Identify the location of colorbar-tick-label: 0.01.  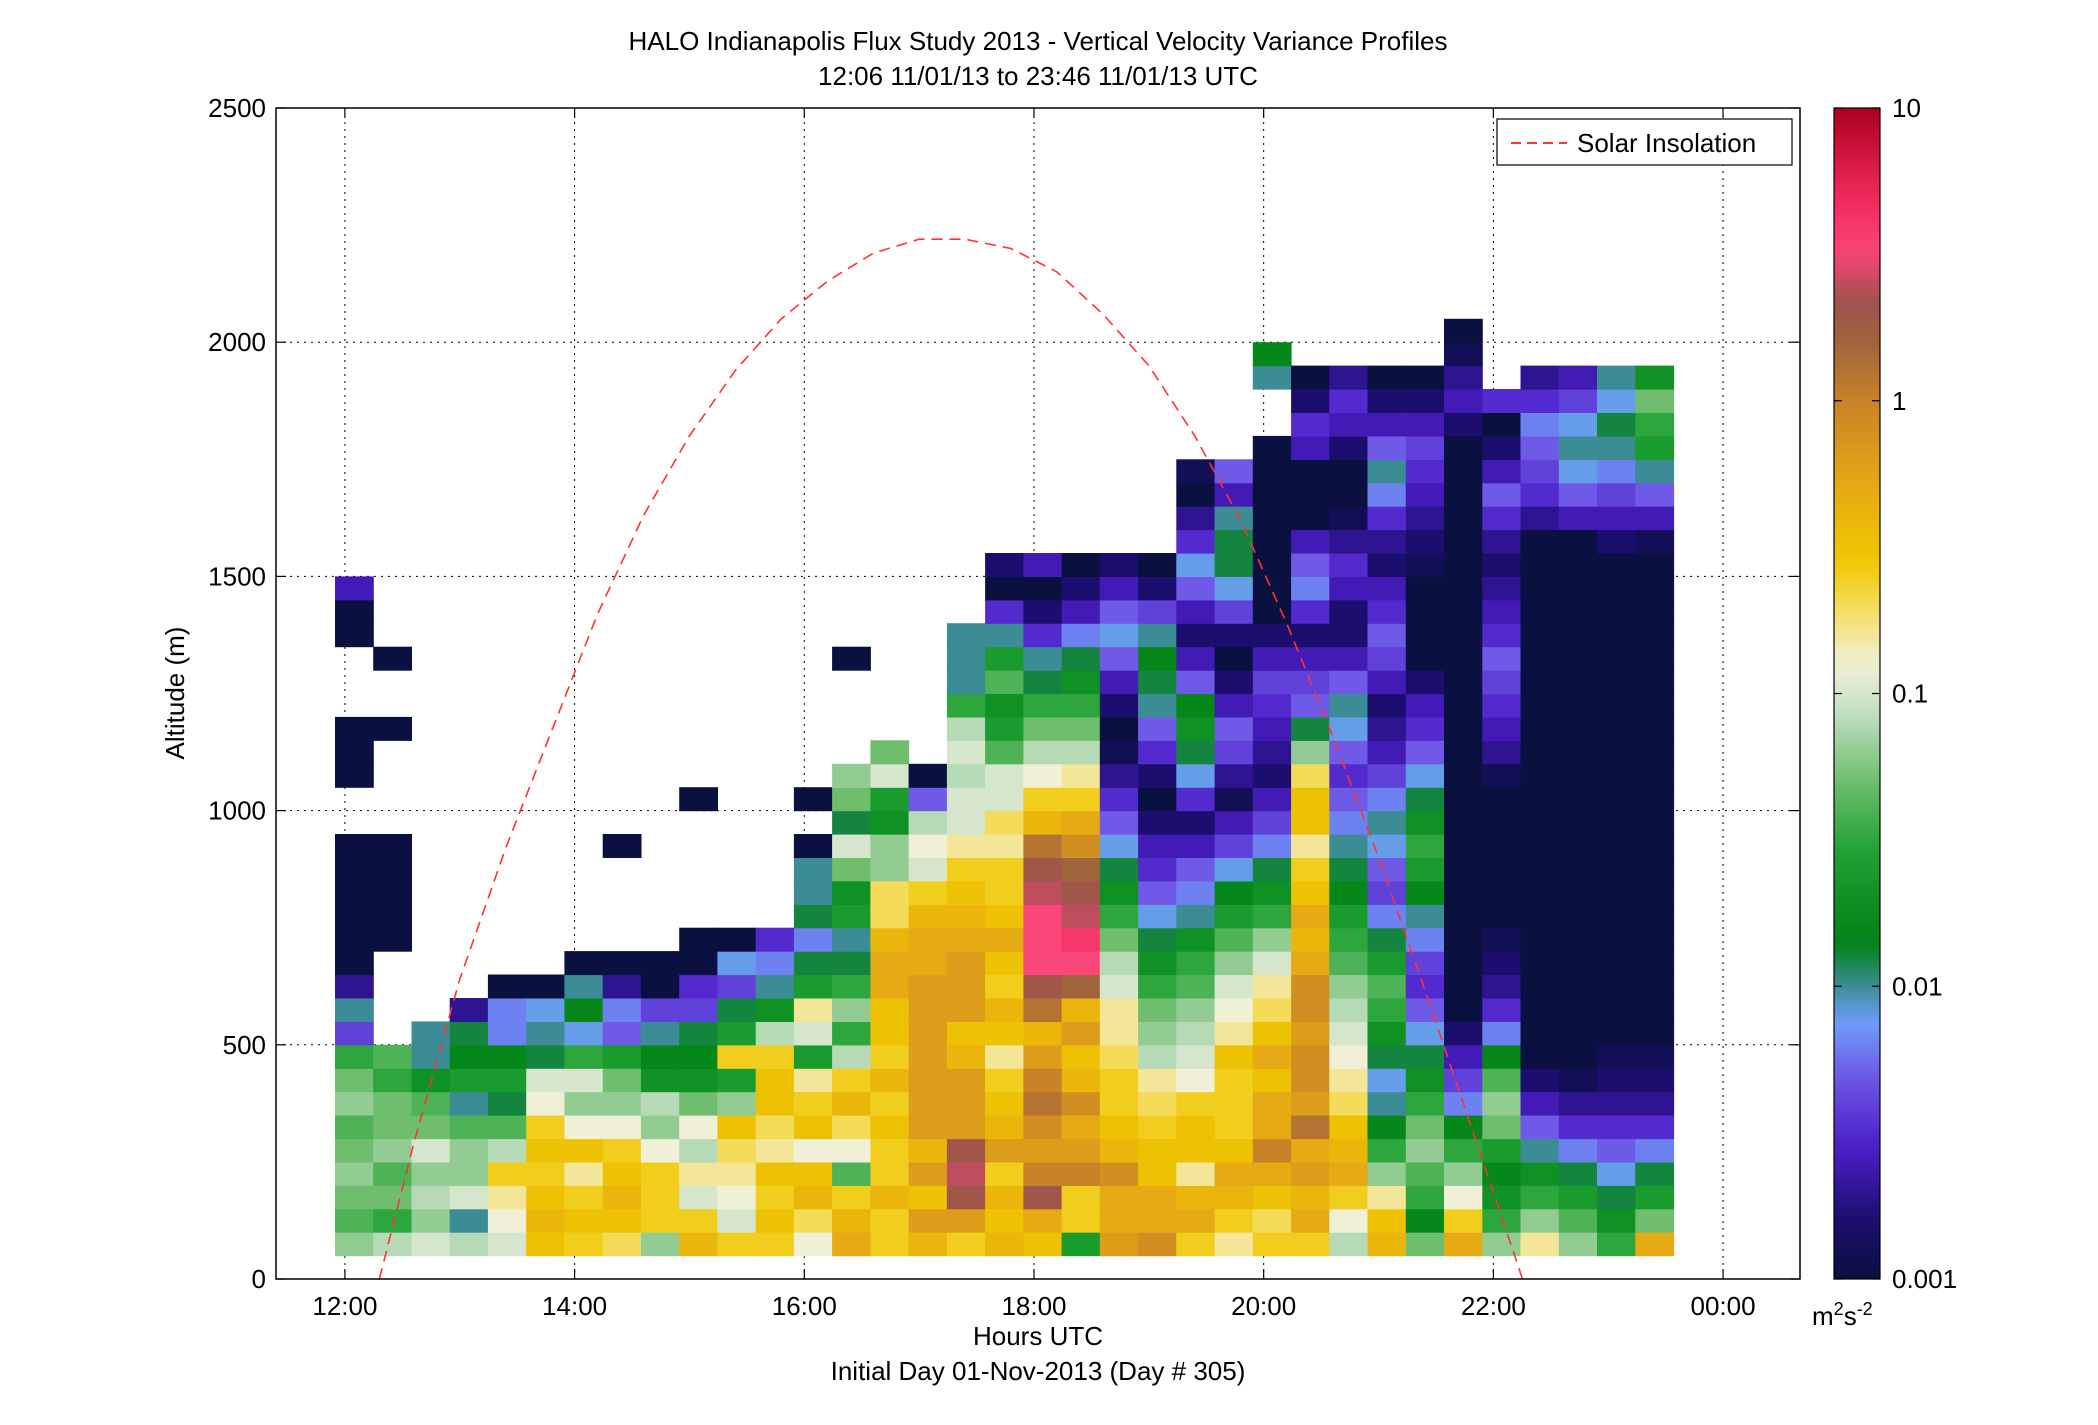
(1917, 986).